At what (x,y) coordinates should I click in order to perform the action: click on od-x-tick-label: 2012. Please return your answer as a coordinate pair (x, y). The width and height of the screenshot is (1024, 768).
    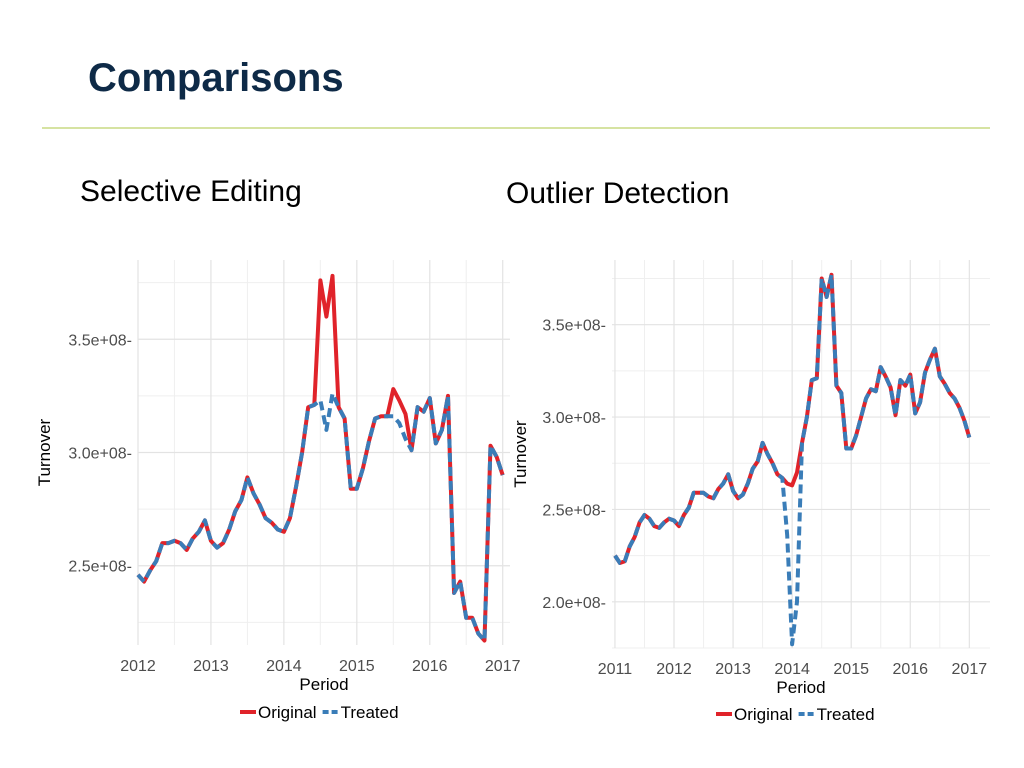
    Looking at the image, I should click on (674, 669).